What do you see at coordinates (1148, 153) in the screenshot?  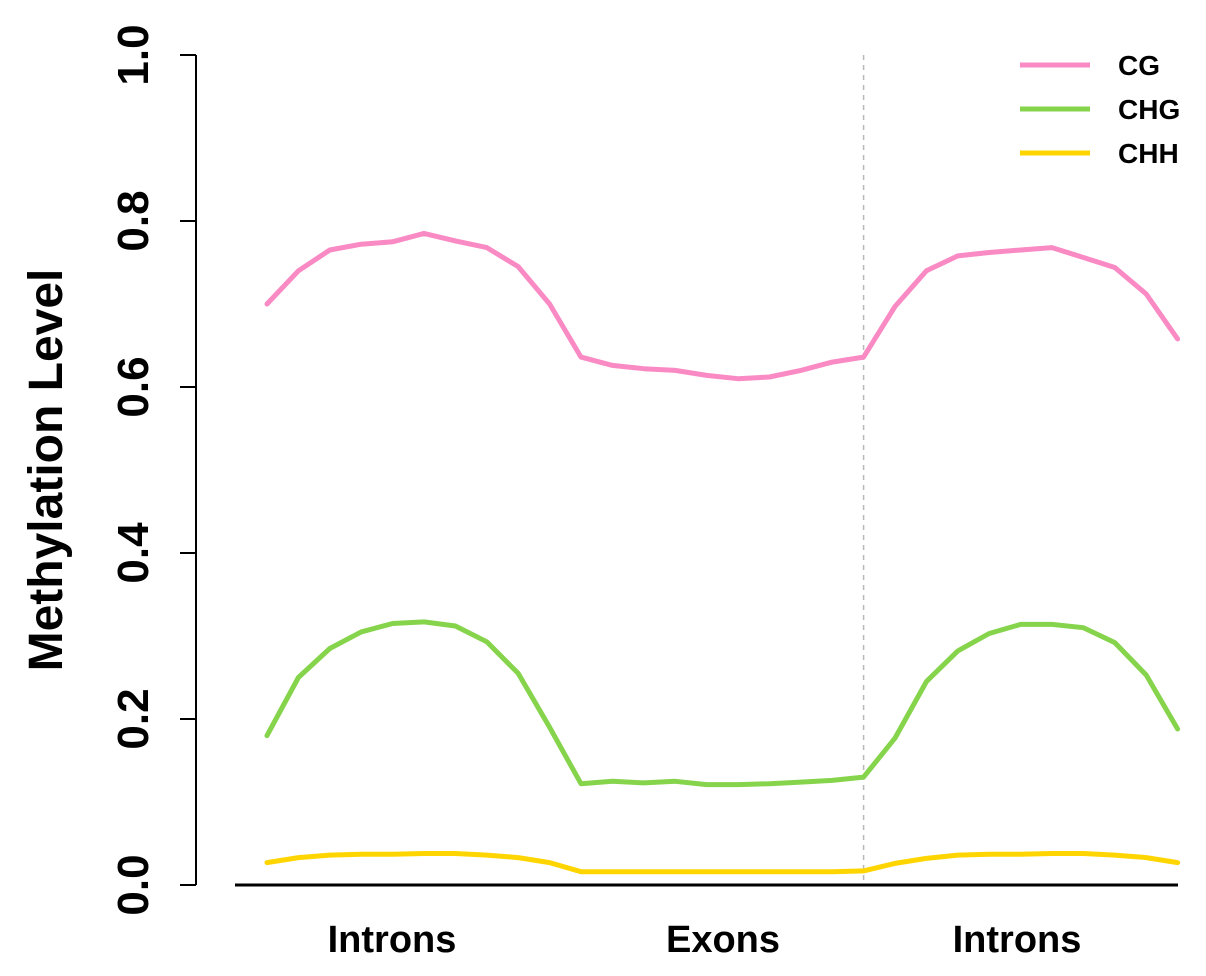 I see `legend-label-chh: CHH` at bounding box center [1148, 153].